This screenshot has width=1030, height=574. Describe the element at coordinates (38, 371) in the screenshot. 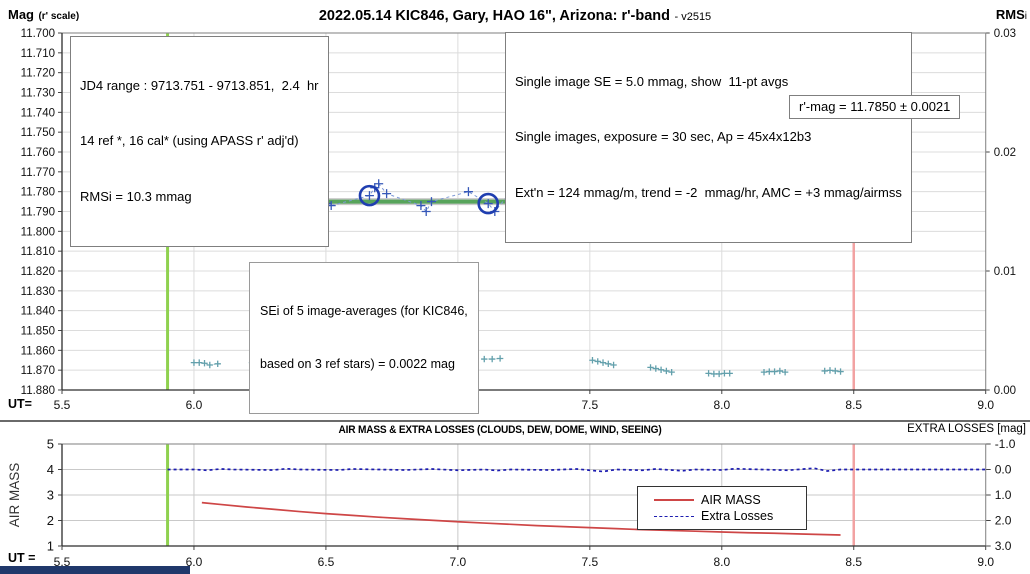

I see `svg-text: 11.870` at that location.